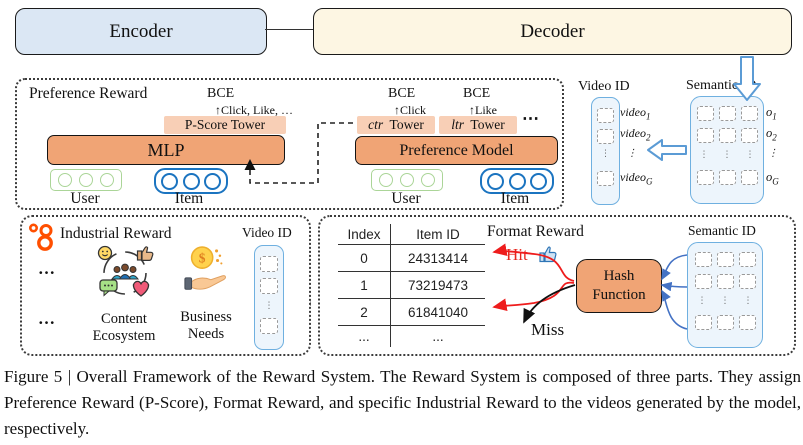 The image size is (803, 445). Describe the element at coordinates (206, 325) in the screenshot. I see `business-needs-label: Business Needs` at that location.